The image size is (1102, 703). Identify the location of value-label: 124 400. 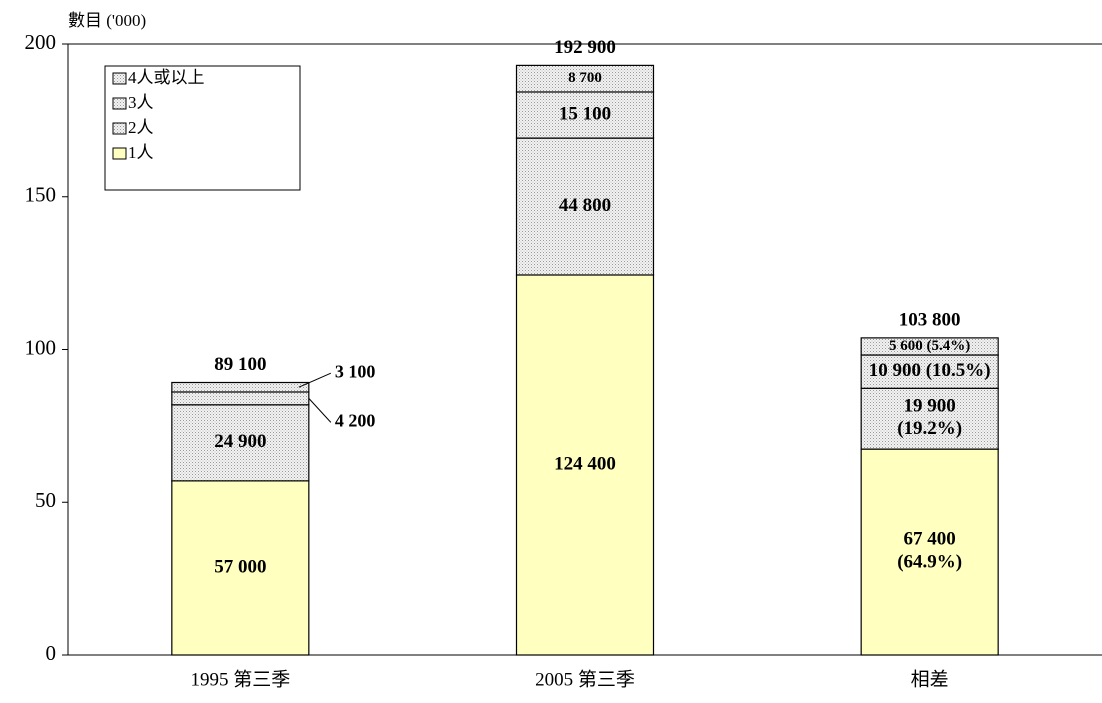
(585, 463).